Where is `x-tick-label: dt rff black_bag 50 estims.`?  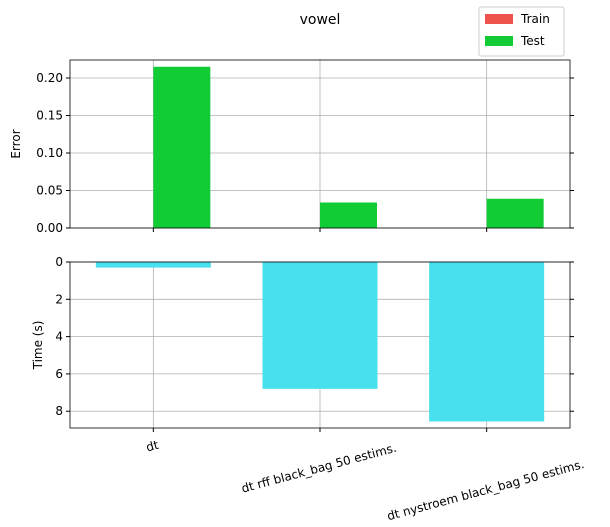 x-tick-label: dt rff black_bag 50 estims. is located at coordinates (319, 468).